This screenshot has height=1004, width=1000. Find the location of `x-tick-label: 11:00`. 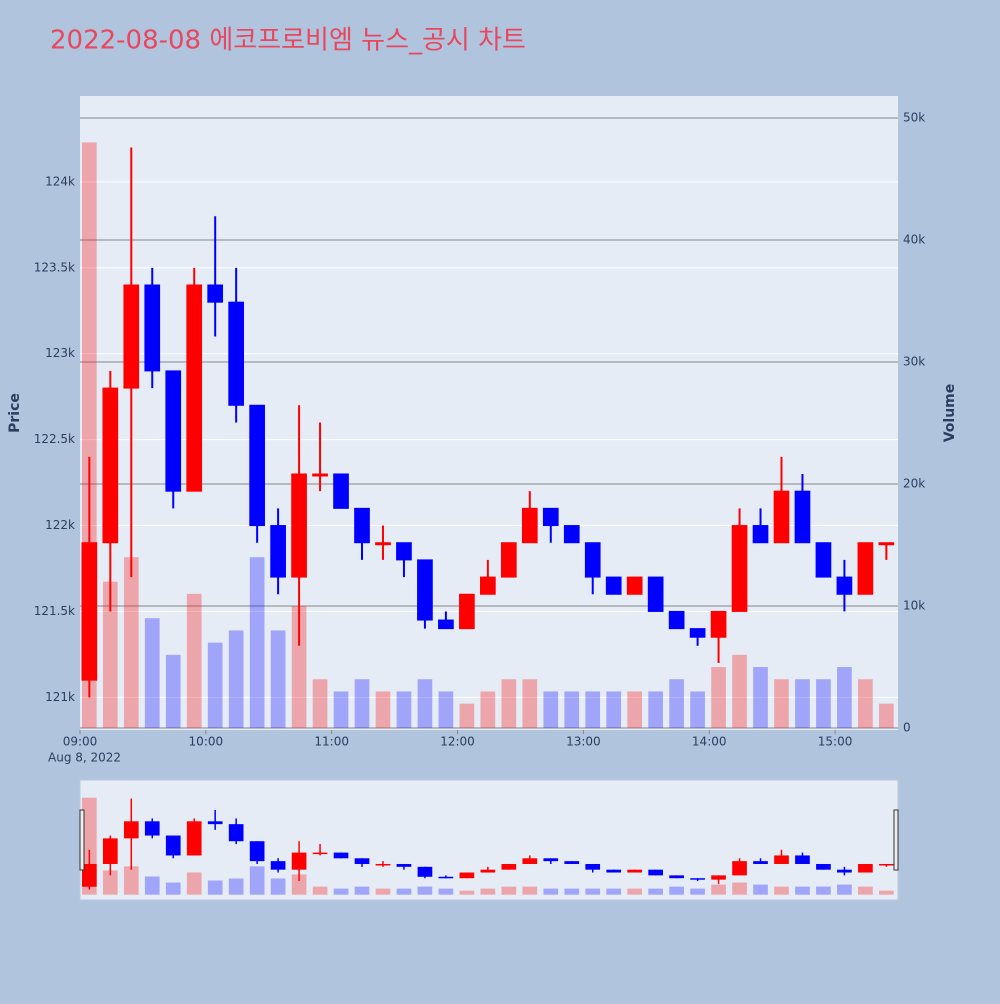

x-tick-label: 11:00 is located at coordinates (331, 742).